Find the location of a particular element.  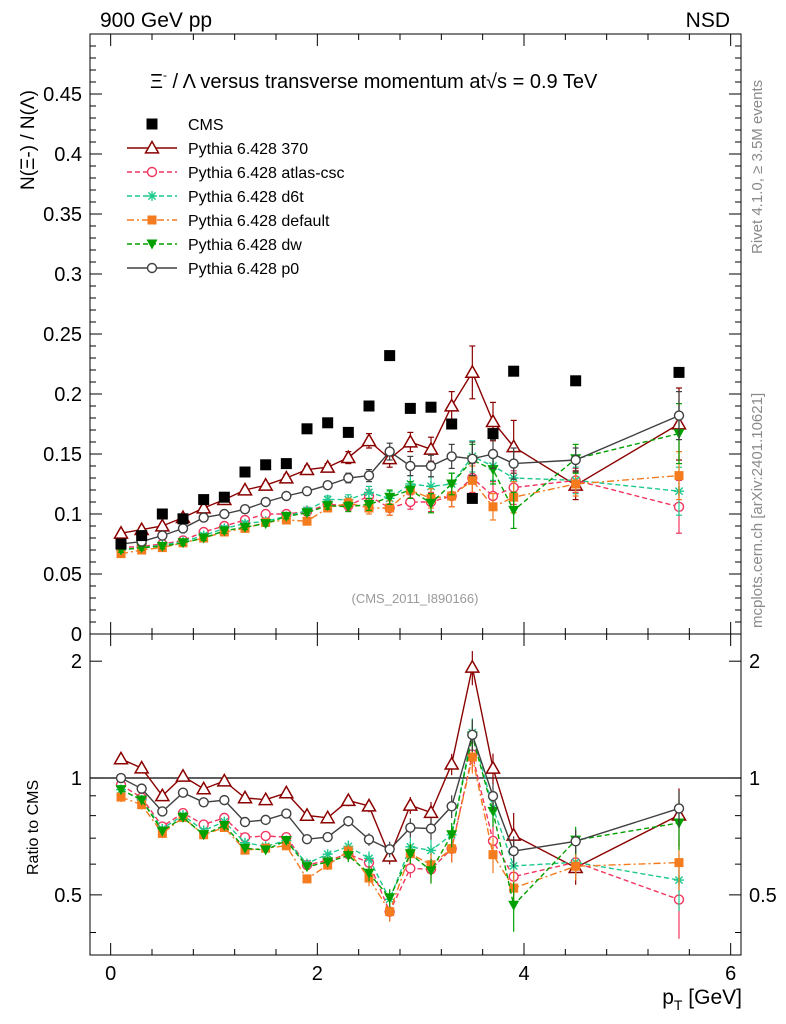

legend-label: Pythia 6.428 d6t is located at coordinates (246, 197).